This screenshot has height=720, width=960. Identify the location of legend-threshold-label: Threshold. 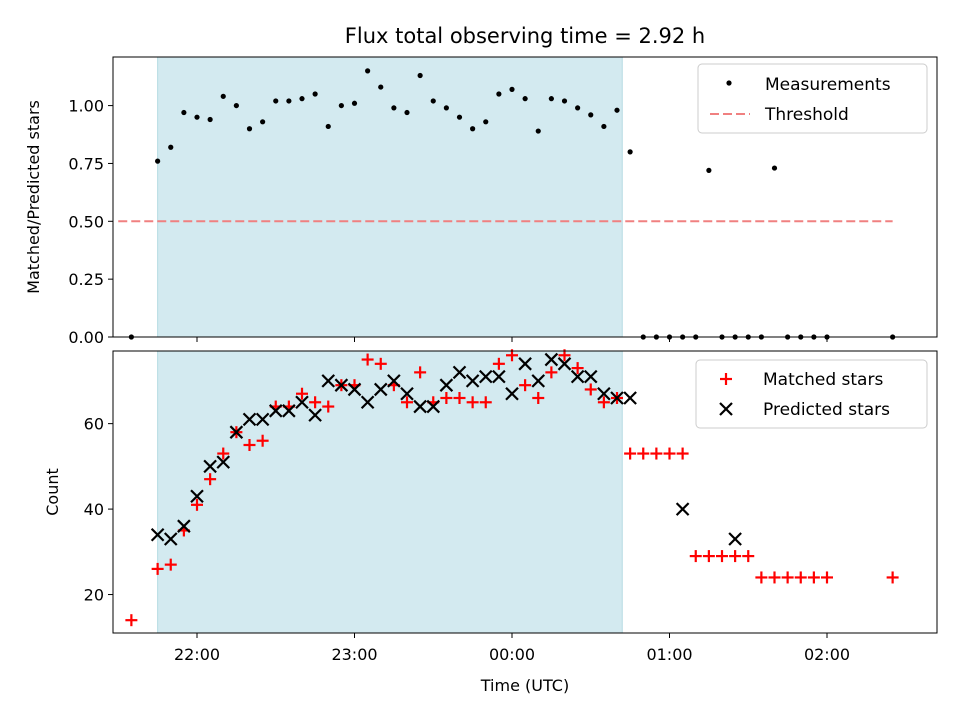
(806, 115).